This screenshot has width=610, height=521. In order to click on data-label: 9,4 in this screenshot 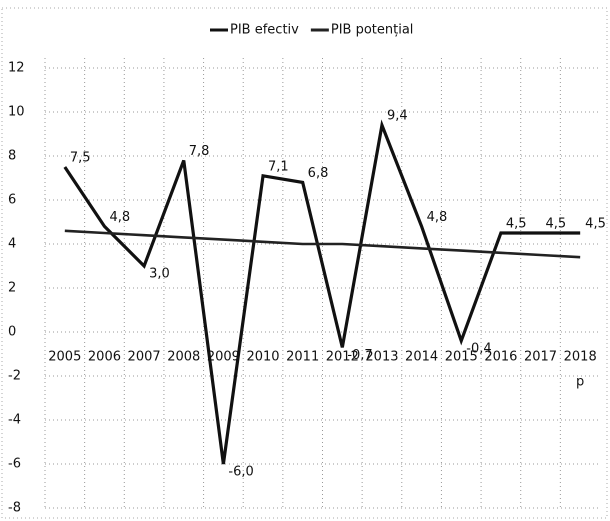, I will do `click(397, 116)`.